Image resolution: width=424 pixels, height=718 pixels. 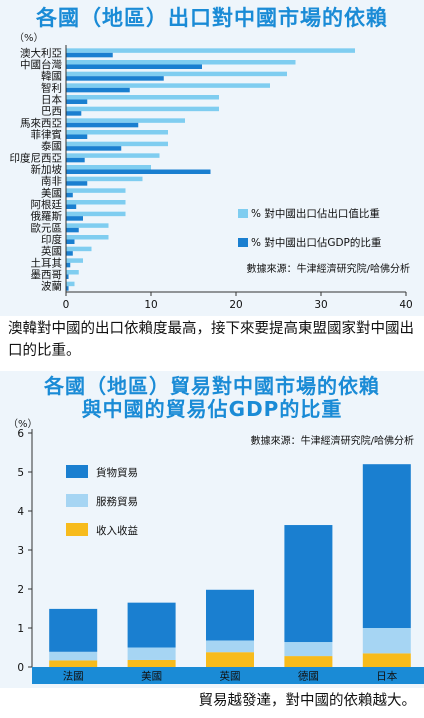 What do you see at coordinates (243, 242) in the screenshot?
I see `chart1-legend-swatch-gdp` at bounding box center [243, 242].